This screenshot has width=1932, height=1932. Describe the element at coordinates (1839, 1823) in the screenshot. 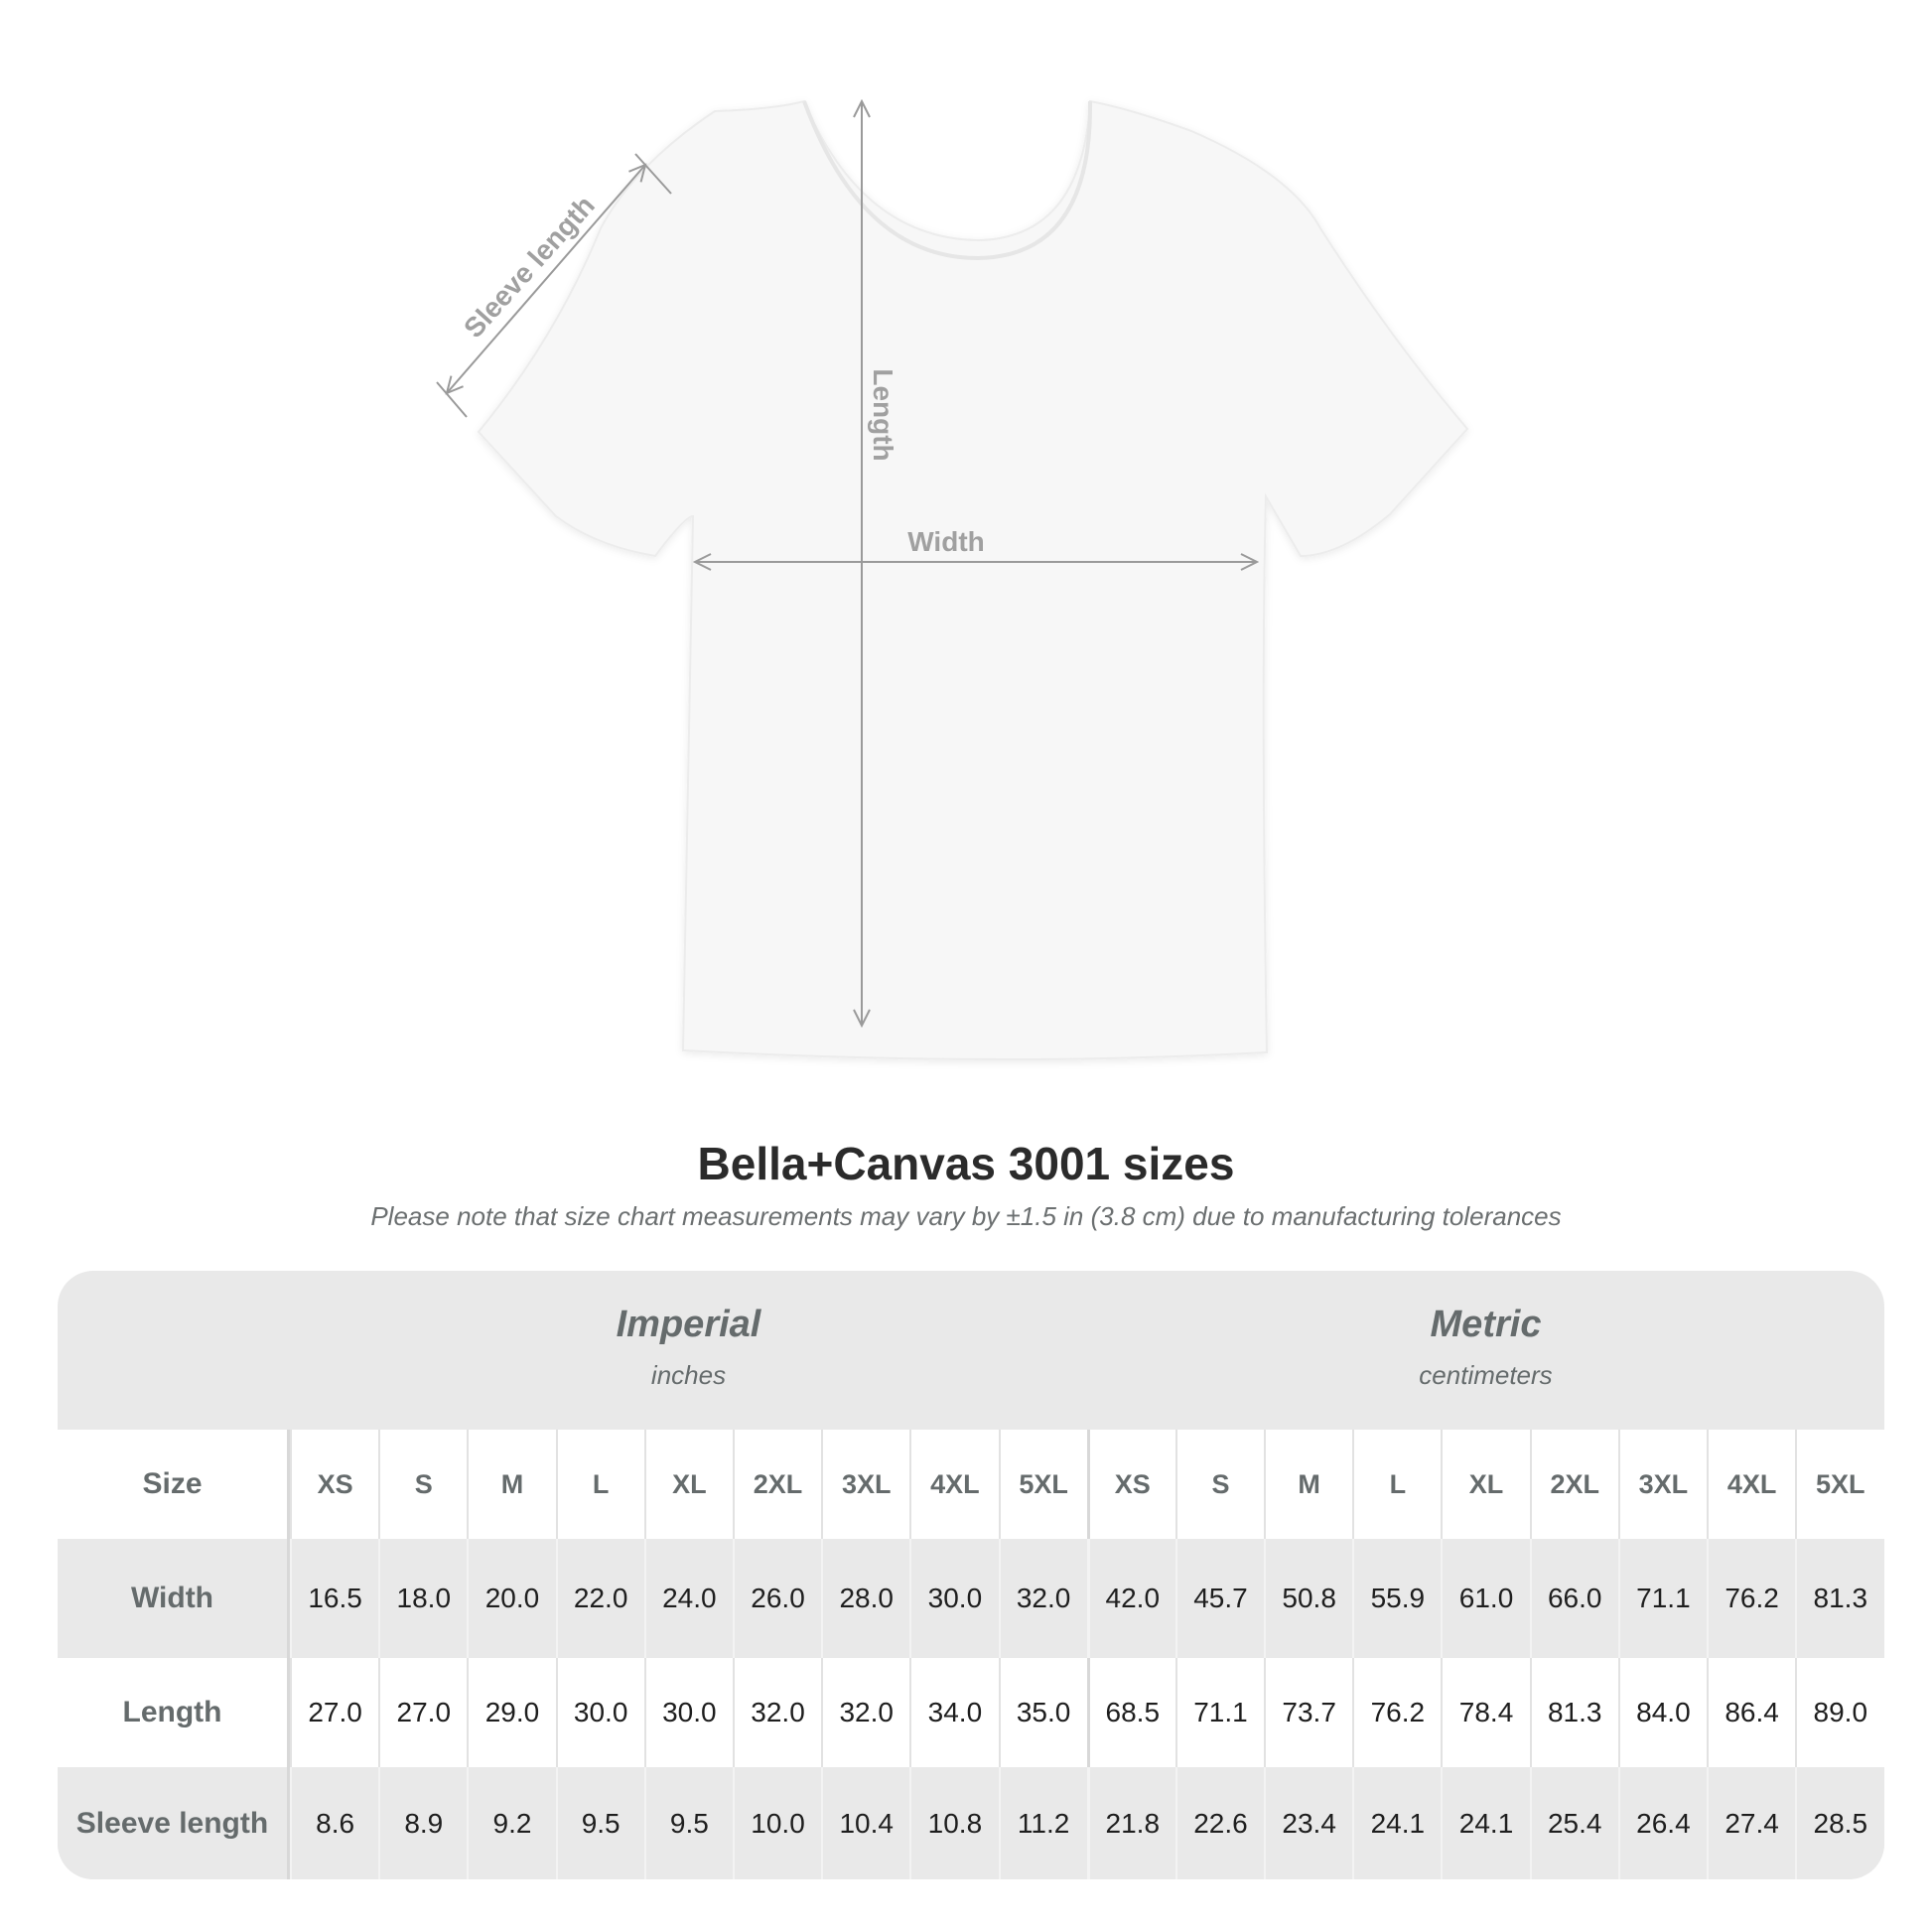

I see `table-cell-metric: 28.5` at that location.